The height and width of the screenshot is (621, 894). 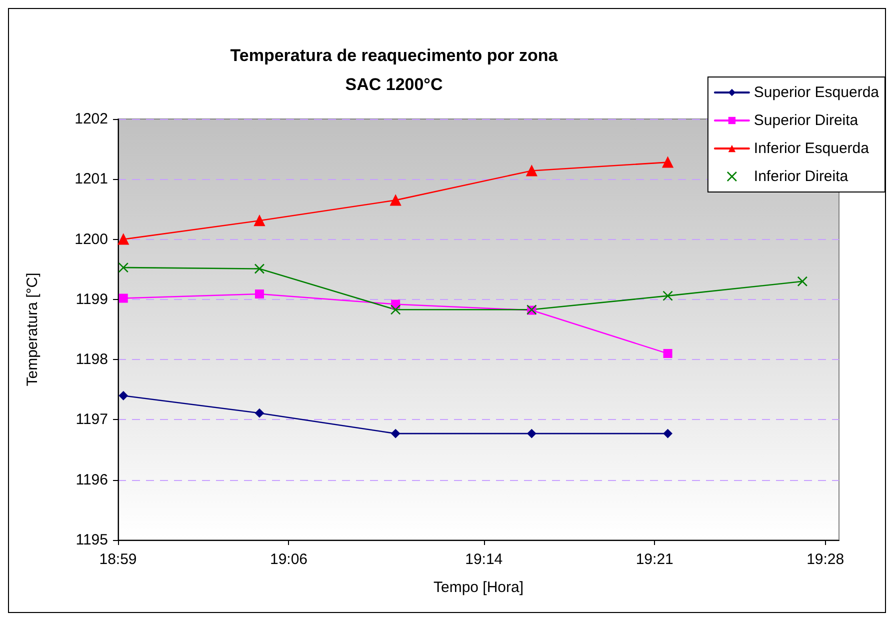 What do you see at coordinates (801, 176) in the screenshot?
I see `legend-label: Inferior Direita` at bounding box center [801, 176].